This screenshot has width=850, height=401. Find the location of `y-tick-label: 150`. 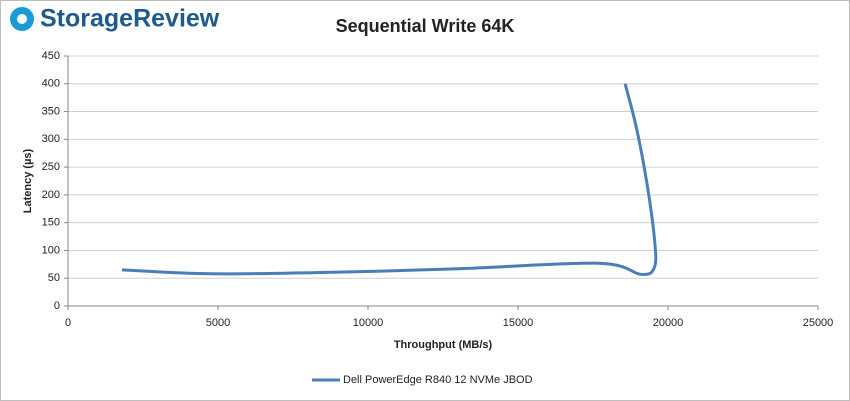

y-tick-label: 150 is located at coordinates (51, 223).